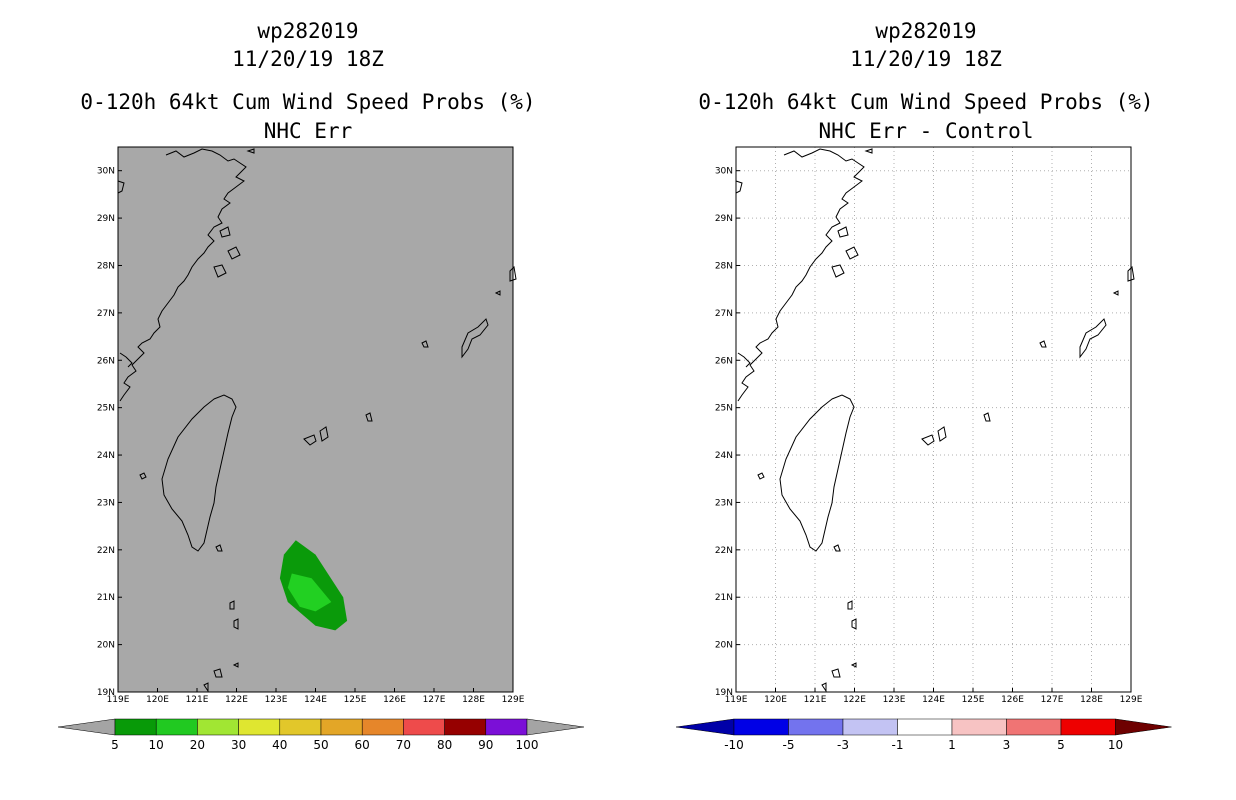 This screenshot has height=800, width=1236. I want to click on left-colorbar: 5 10 20 30 40 50 60 70 80 90 100, so click(321, 735).